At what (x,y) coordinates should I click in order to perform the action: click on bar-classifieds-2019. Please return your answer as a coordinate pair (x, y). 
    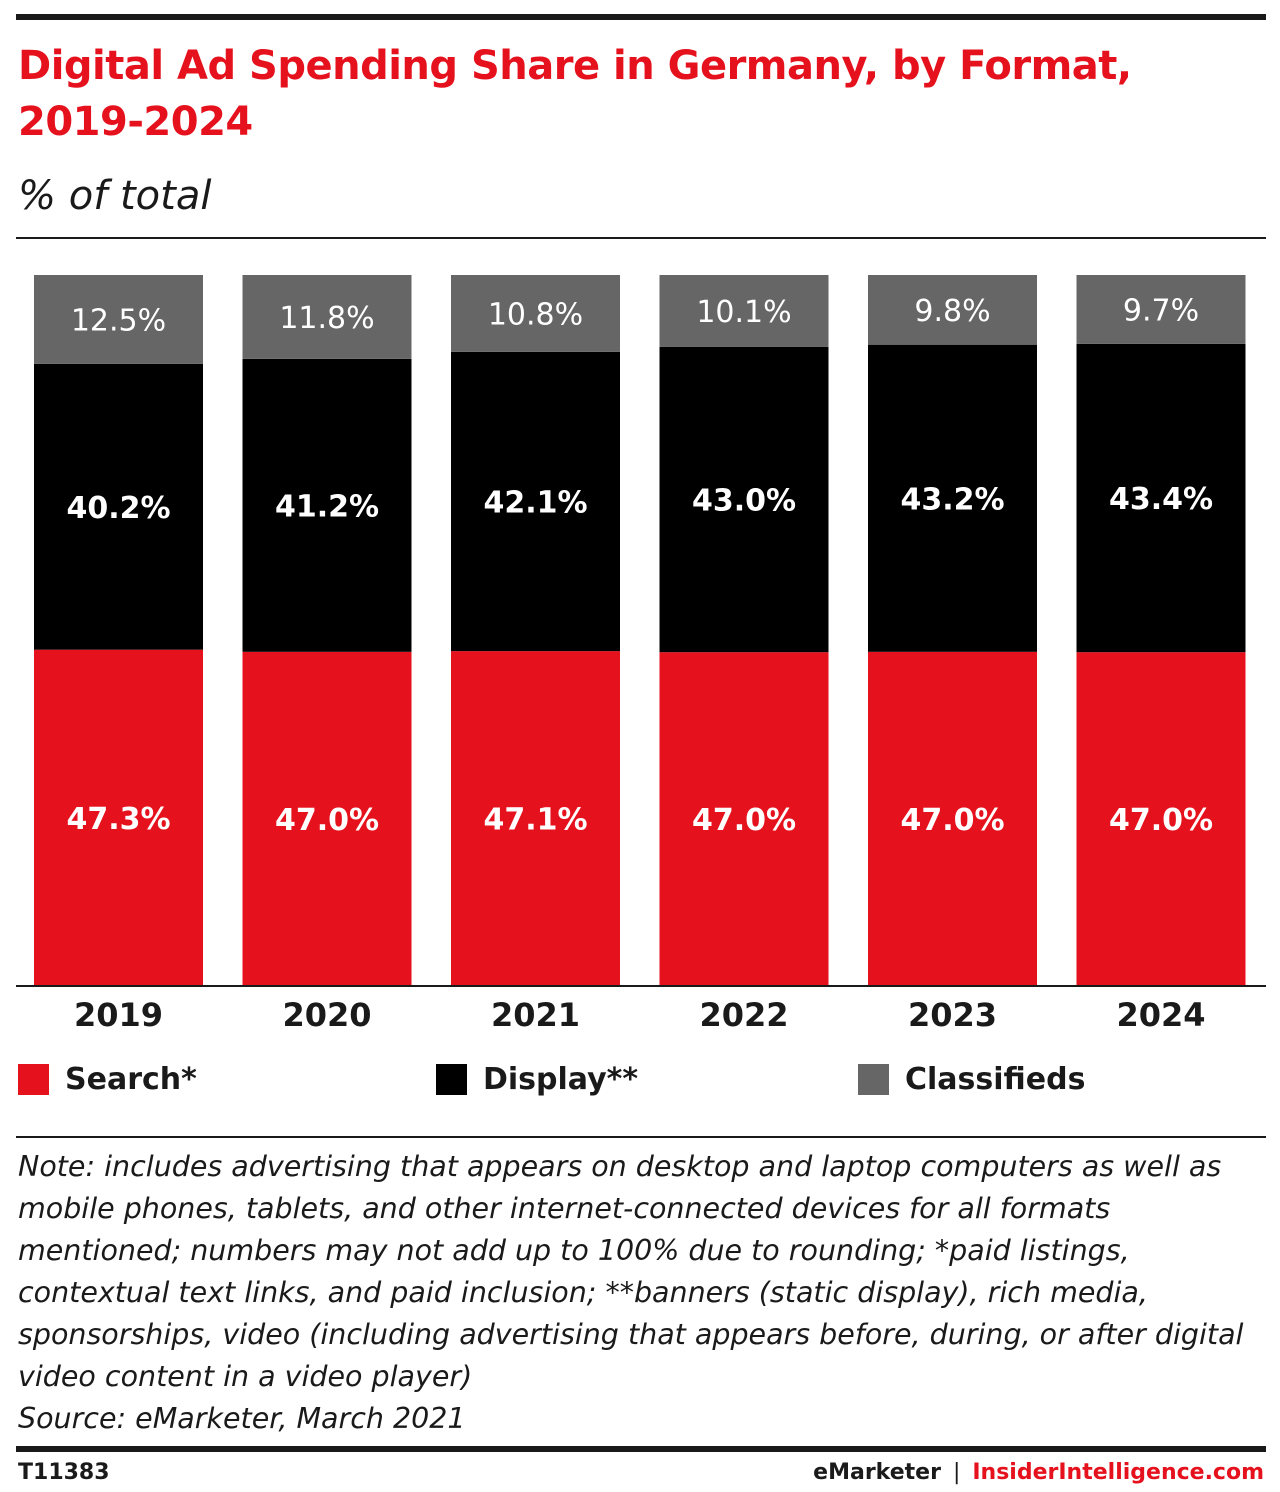
    Looking at the image, I should click on (118, 319).